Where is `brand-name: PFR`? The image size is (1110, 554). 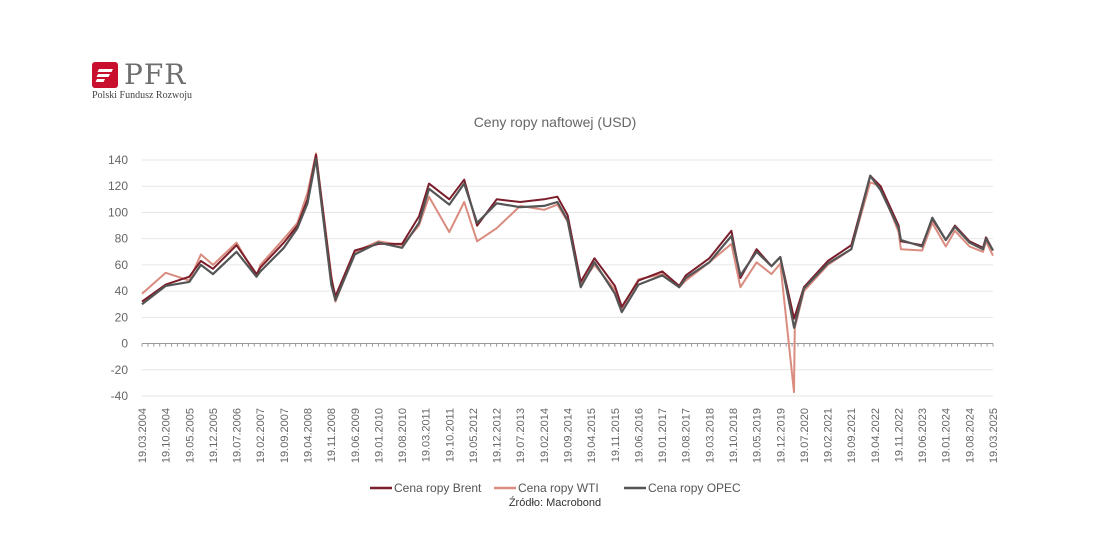
brand-name: PFR is located at coordinates (155, 74).